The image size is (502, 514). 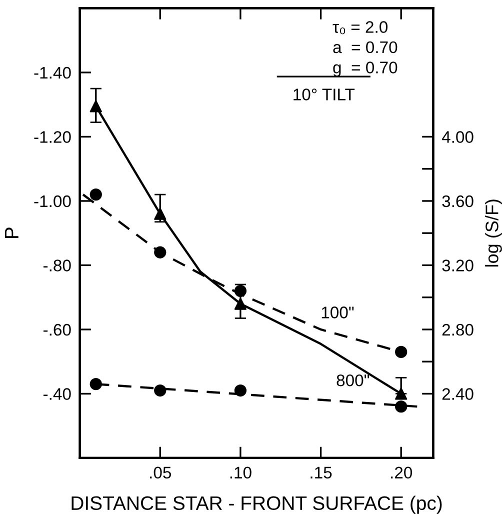 What do you see at coordinates (324, 94) in the screenshot?
I see `annotation: 10° TILT` at bounding box center [324, 94].